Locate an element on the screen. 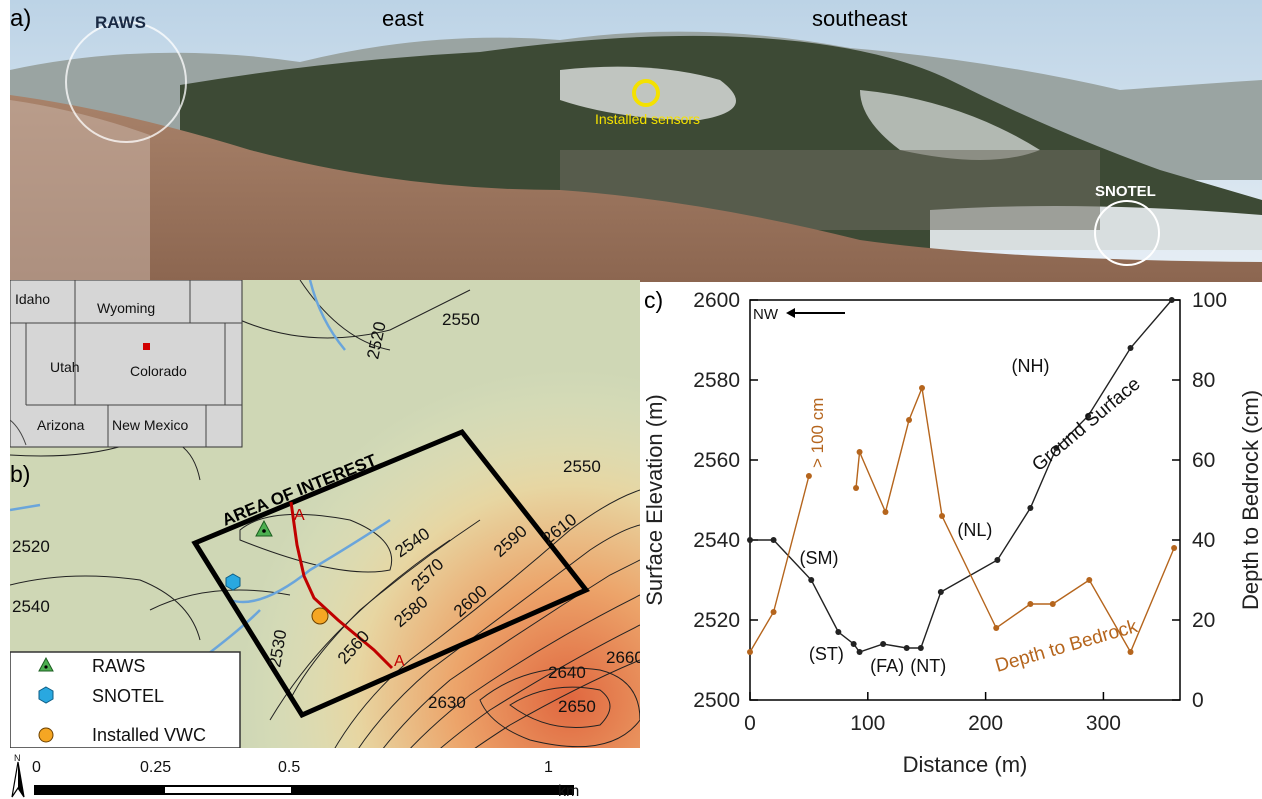 This screenshot has height=799, width=1262. nt-annotation: (NT) is located at coordinates (928, 666).